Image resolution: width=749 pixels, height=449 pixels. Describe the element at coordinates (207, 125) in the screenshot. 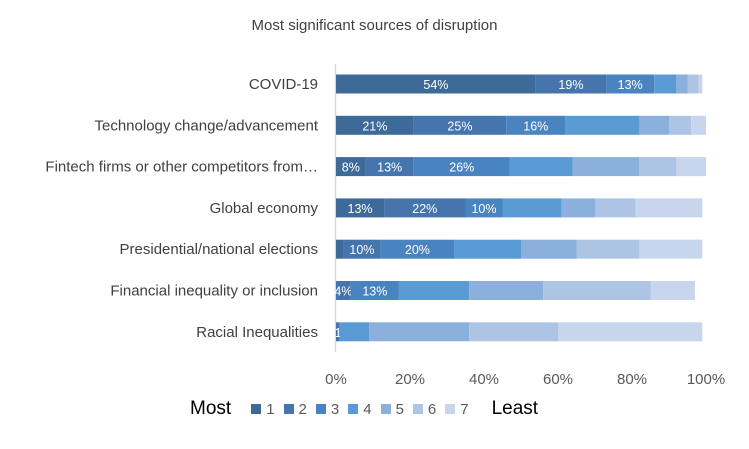

I see `category-label: Technology change/advancement` at that location.